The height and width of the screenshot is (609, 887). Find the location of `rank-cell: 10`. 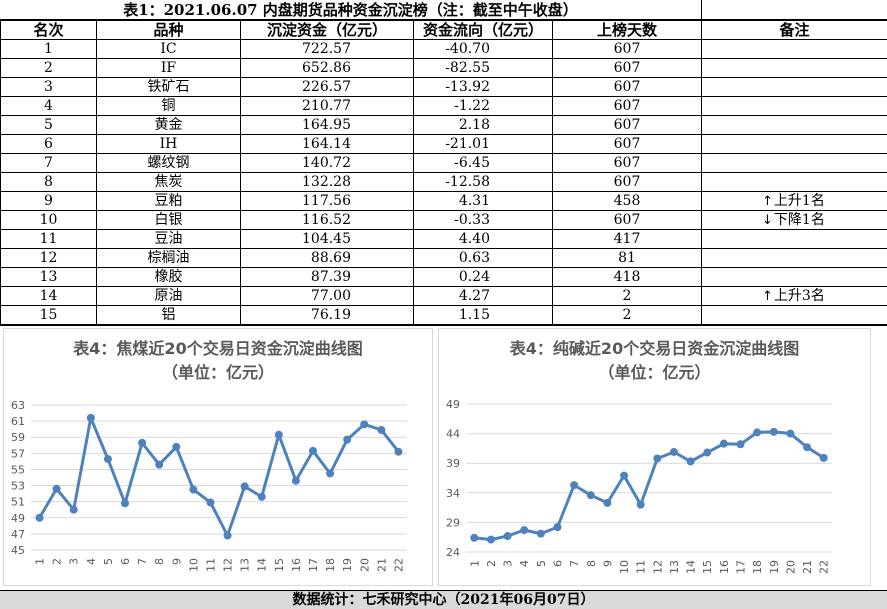

rank-cell: 10 is located at coordinates (48, 220).